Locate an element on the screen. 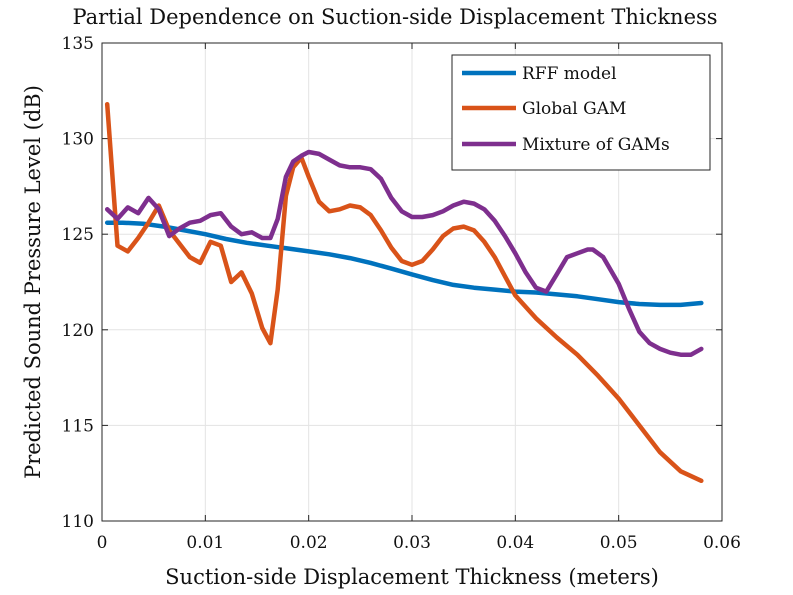 The width and height of the screenshot is (793, 595). y-tick-label: 130 is located at coordinates (78, 140).